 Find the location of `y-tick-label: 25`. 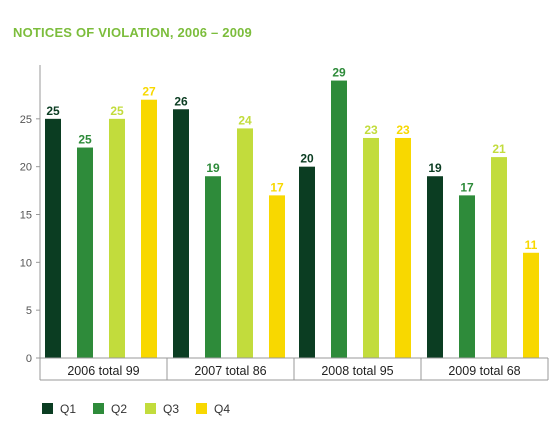

y-tick-label: 25 is located at coordinates (26, 120).